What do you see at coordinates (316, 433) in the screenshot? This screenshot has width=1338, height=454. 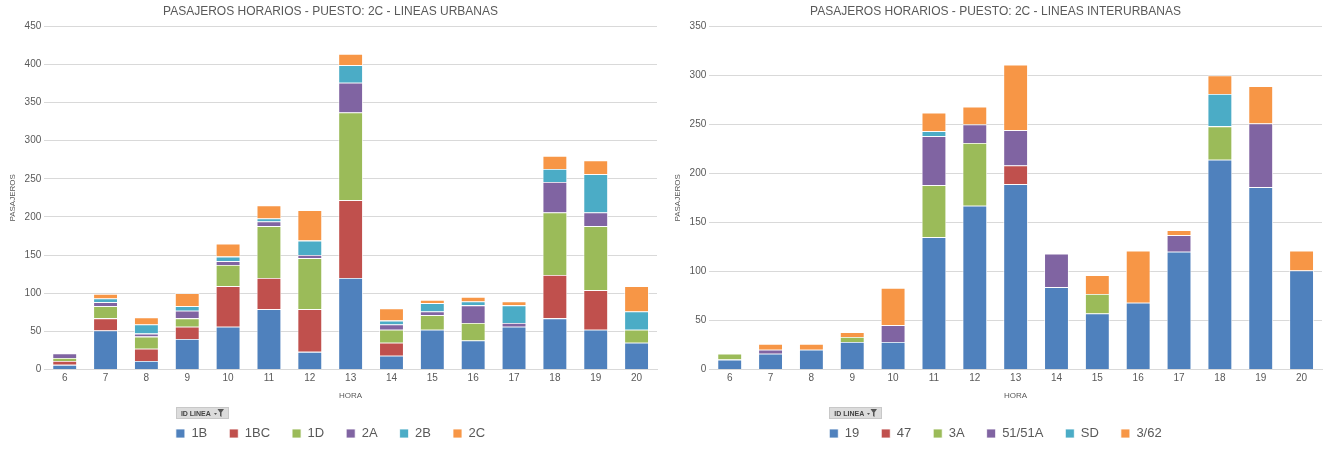 I see `legend-label: 1D` at bounding box center [316, 433].